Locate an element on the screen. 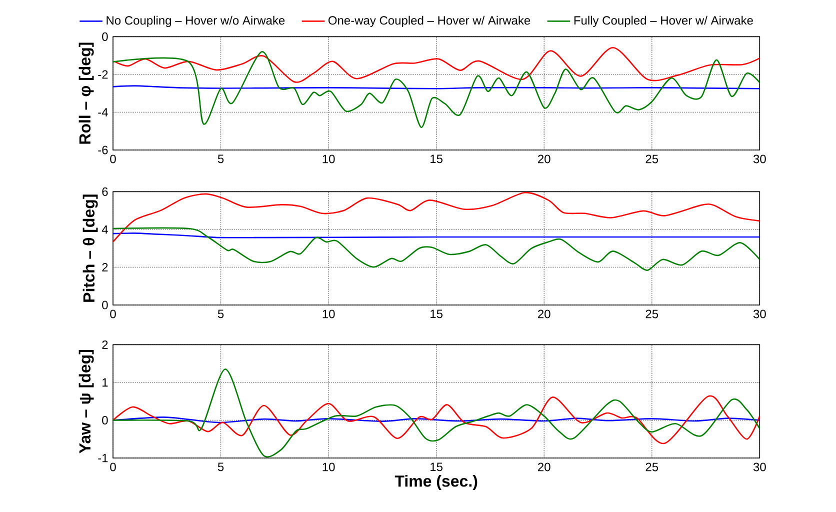 The image size is (836, 512). y-axis-title: Yaw – ψ [deg] is located at coordinates (86, 402).